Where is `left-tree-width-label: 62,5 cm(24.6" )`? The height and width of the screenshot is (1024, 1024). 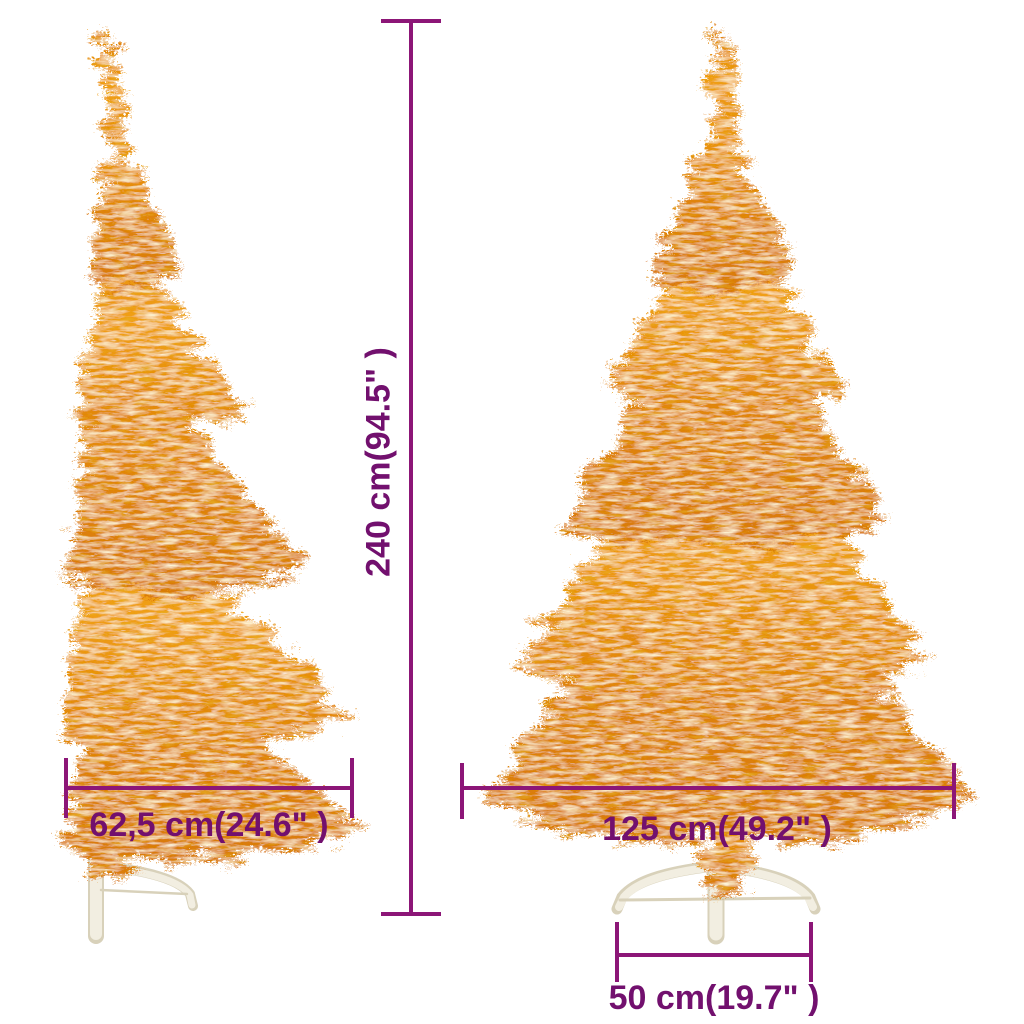
left-tree-width-label: 62,5 cm(24.6" ) is located at coordinates (209, 825).